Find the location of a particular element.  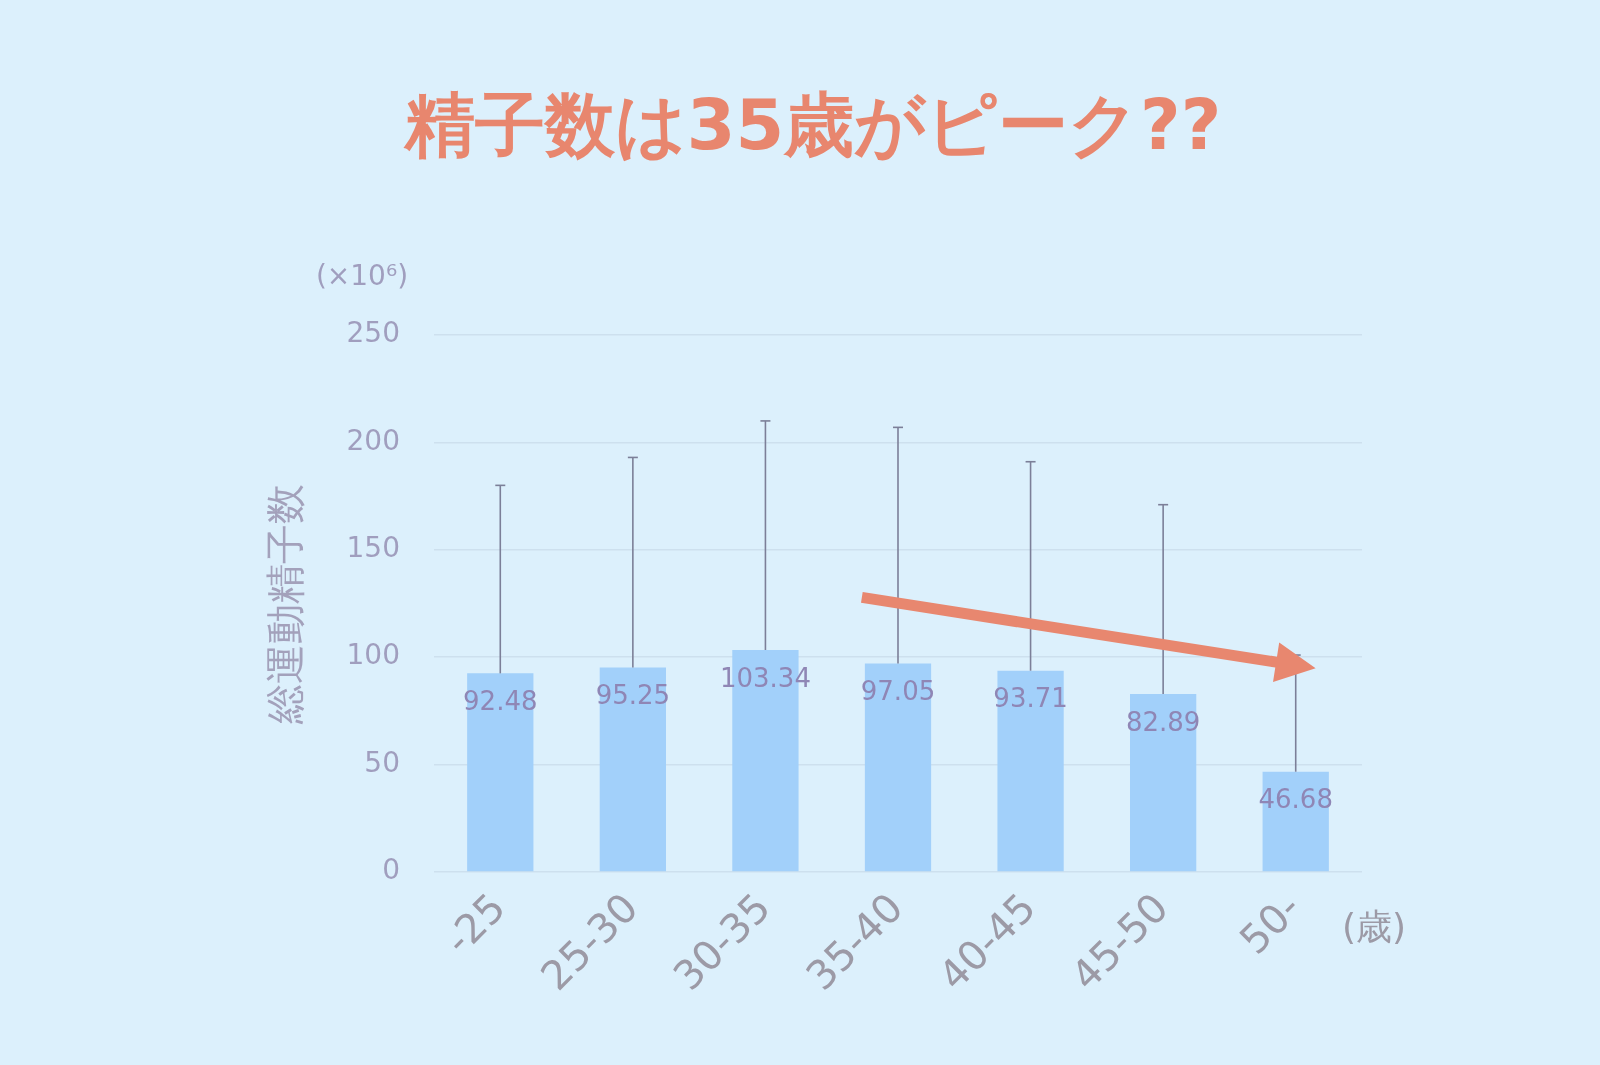

data-label: 95.25 is located at coordinates (633, 695).